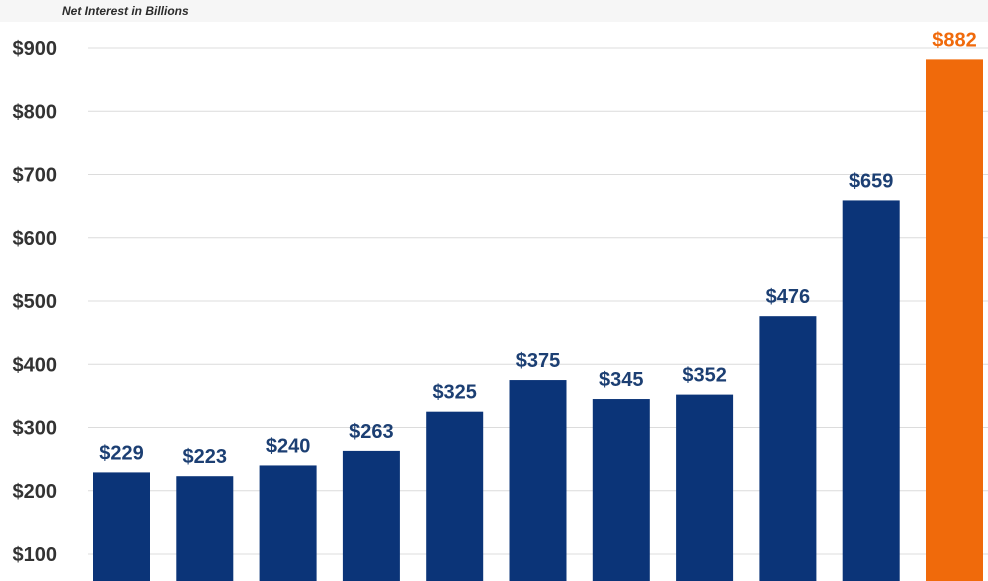 Image resolution: width=988 pixels, height=581 pixels. What do you see at coordinates (454, 393) in the screenshot?
I see `data-label: $325` at bounding box center [454, 393].